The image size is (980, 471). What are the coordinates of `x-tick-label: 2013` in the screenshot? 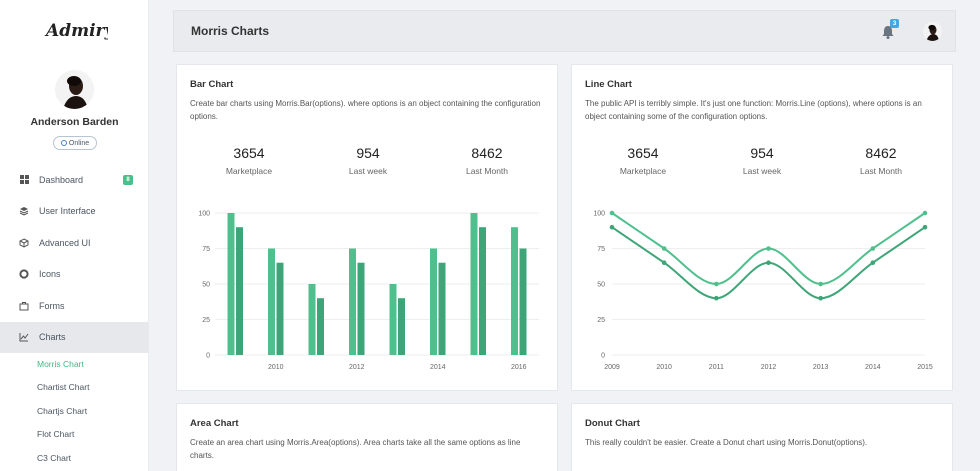 It's located at (821, 367).